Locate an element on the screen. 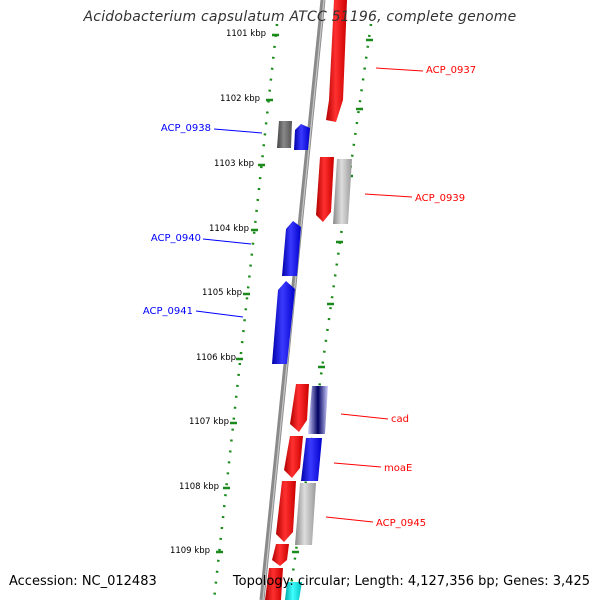  kbp-label-1108: 1108 kbp is located at coordinates (199, 487).